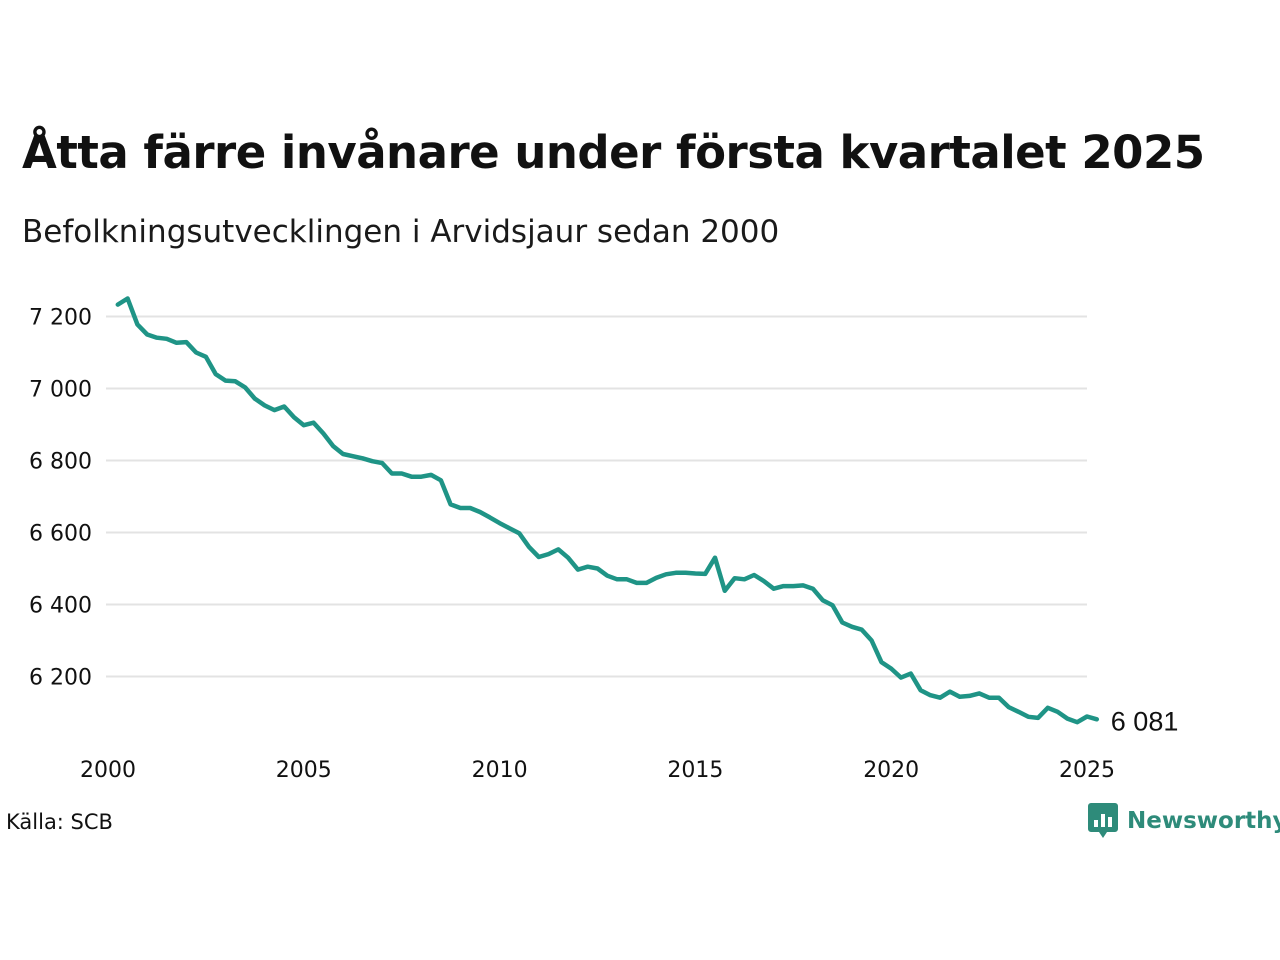 This screenshot has height=960, width=1280. Describe the element at coordinates (59, 822) in the screenshot. I see `source-note: Källa: SCB` at that location.